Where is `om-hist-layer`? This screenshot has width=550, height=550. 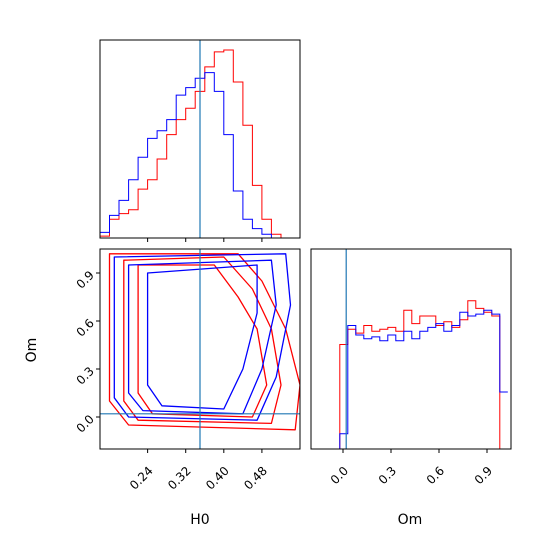 om-hist-layer is located at coordinates (423, 374).